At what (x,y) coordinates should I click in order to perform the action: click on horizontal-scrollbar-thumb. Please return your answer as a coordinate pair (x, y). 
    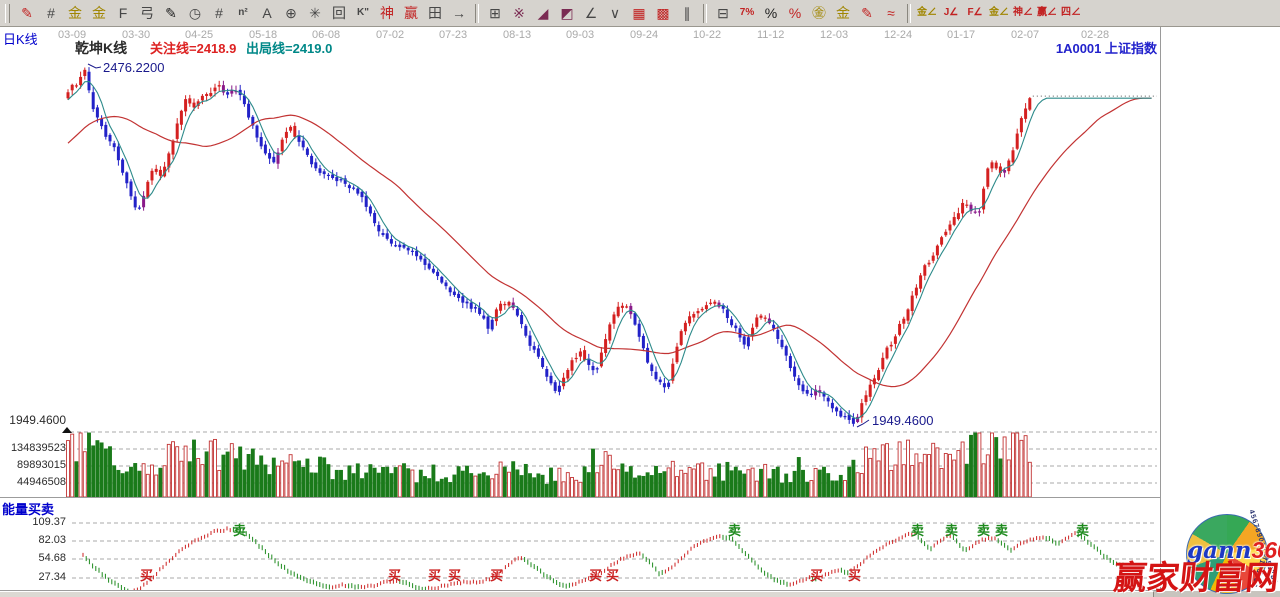
    Looking at the image, I should click on (577, 594).